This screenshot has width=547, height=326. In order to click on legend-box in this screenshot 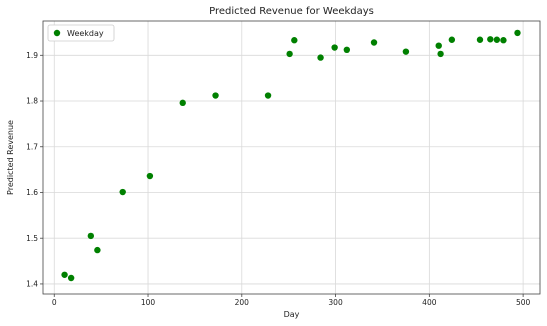, I will do `click(81, 33)`.